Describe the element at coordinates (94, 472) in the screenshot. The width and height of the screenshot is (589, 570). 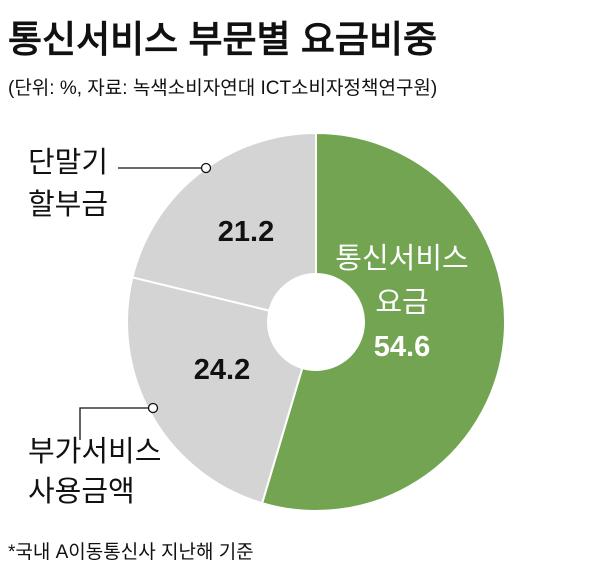
I see `slice-label: 부가서비스 사용금액` at that location.